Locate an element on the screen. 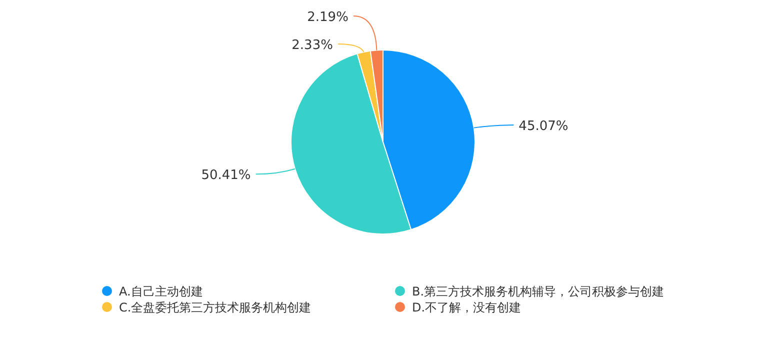 The height and width of the screenshot is (340, 766). legend-label: A.自己主动创建 is located at coordinates (161, 291).